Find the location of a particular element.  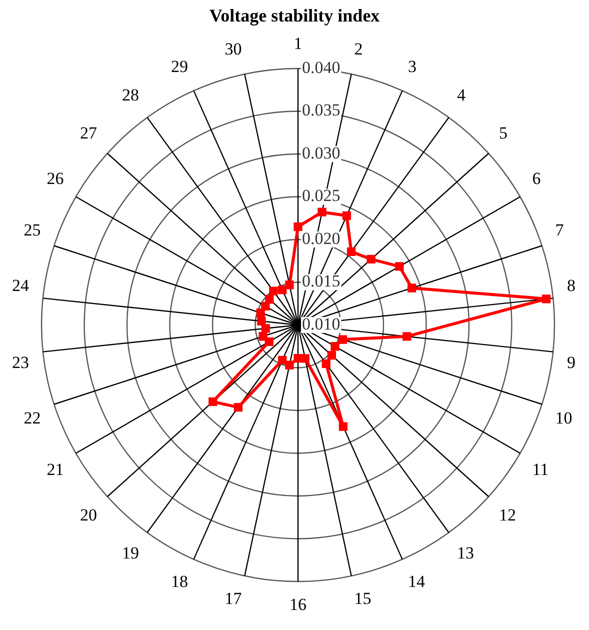

spoke-label: 10 is located at coordinates (563, 418).